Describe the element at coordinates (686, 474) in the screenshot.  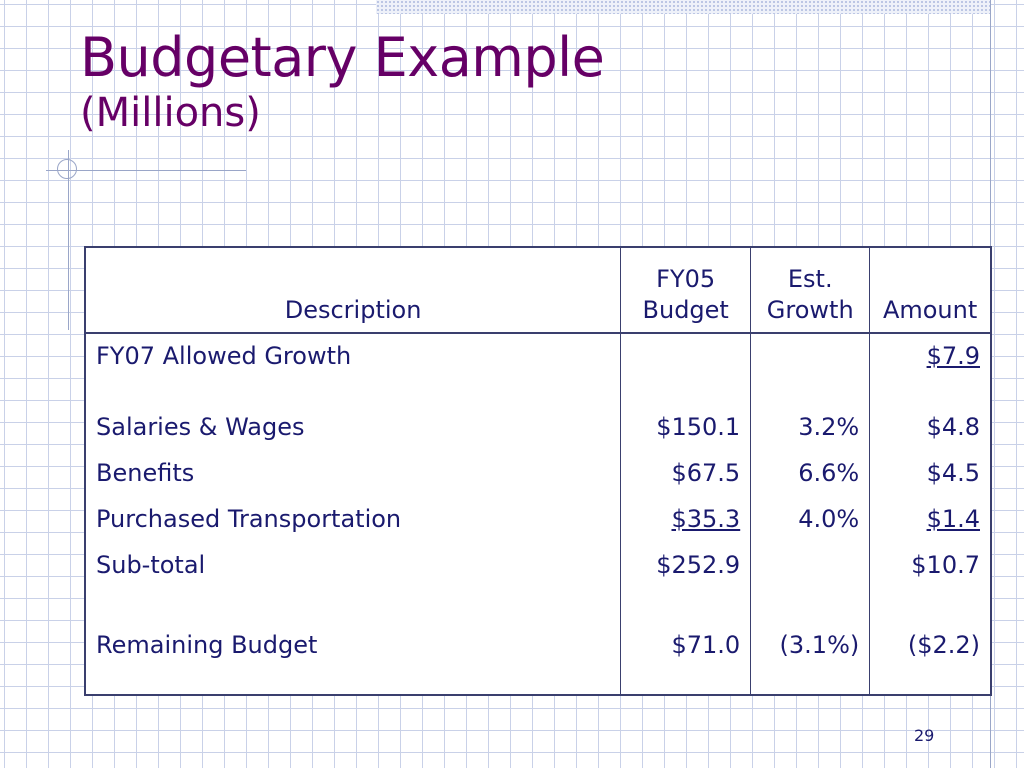
I see `row-budget: $67.5` at that location.